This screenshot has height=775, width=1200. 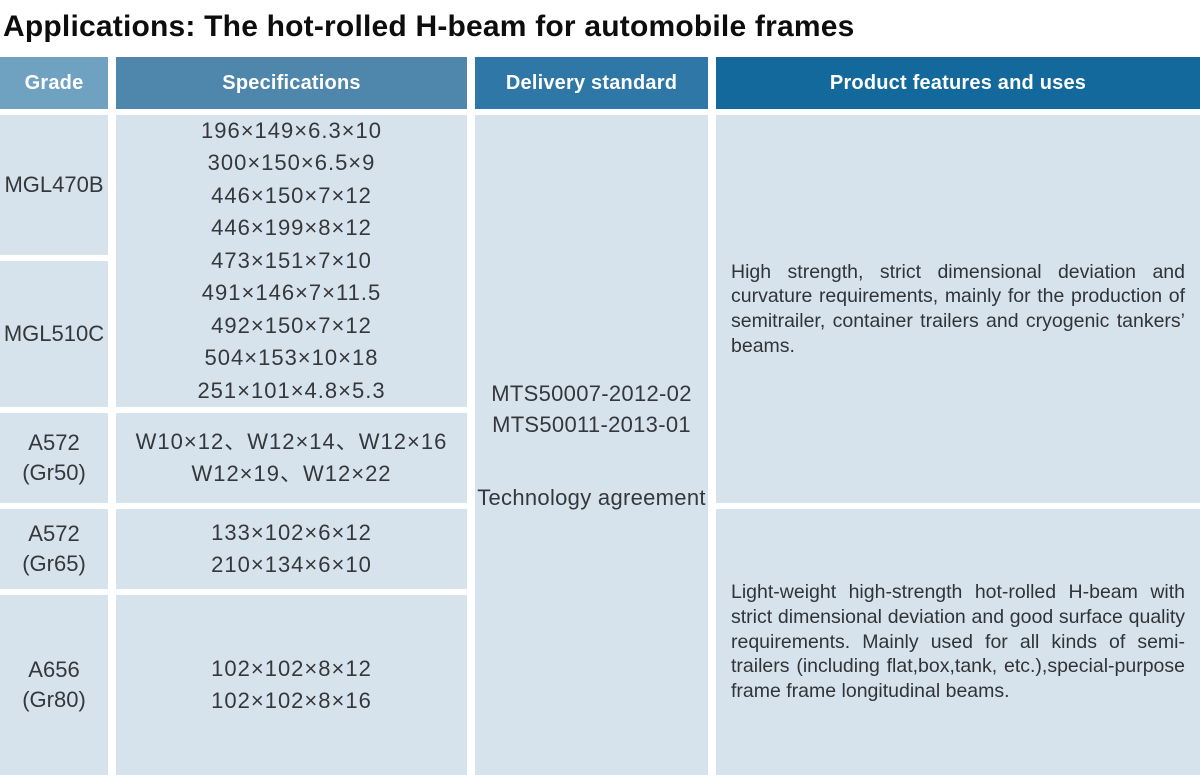 I want to click on grade-cell-a572-gr65: A572 (Gr65), so click(x=54, y=549).